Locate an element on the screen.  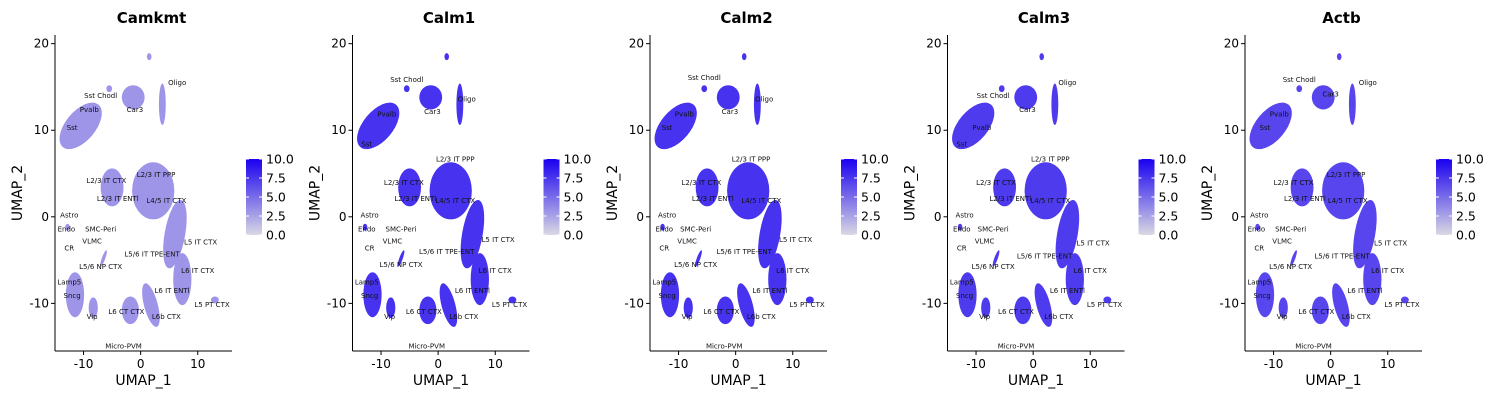
cluster-label: Car3 is located at coordinates (1027, 110).